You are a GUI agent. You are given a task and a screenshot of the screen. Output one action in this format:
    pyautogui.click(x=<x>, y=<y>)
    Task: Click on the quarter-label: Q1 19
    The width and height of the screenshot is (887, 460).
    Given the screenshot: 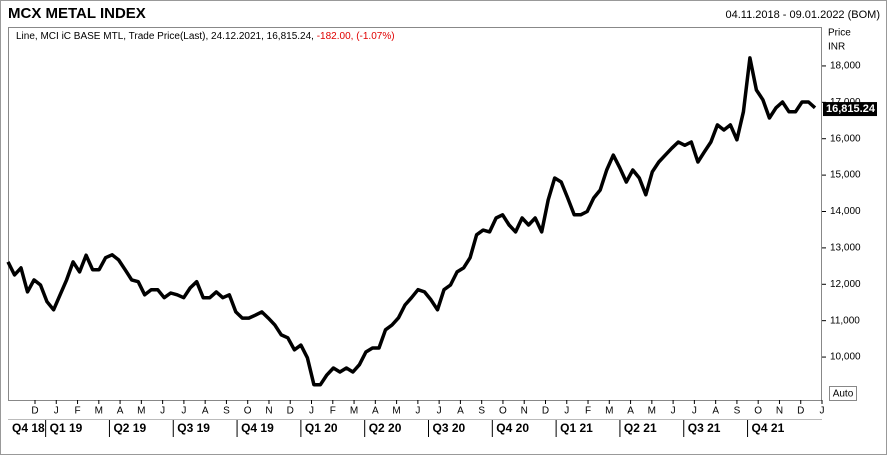 What is the action you would take?
    pyautogui.click(x=66, y=428)
    